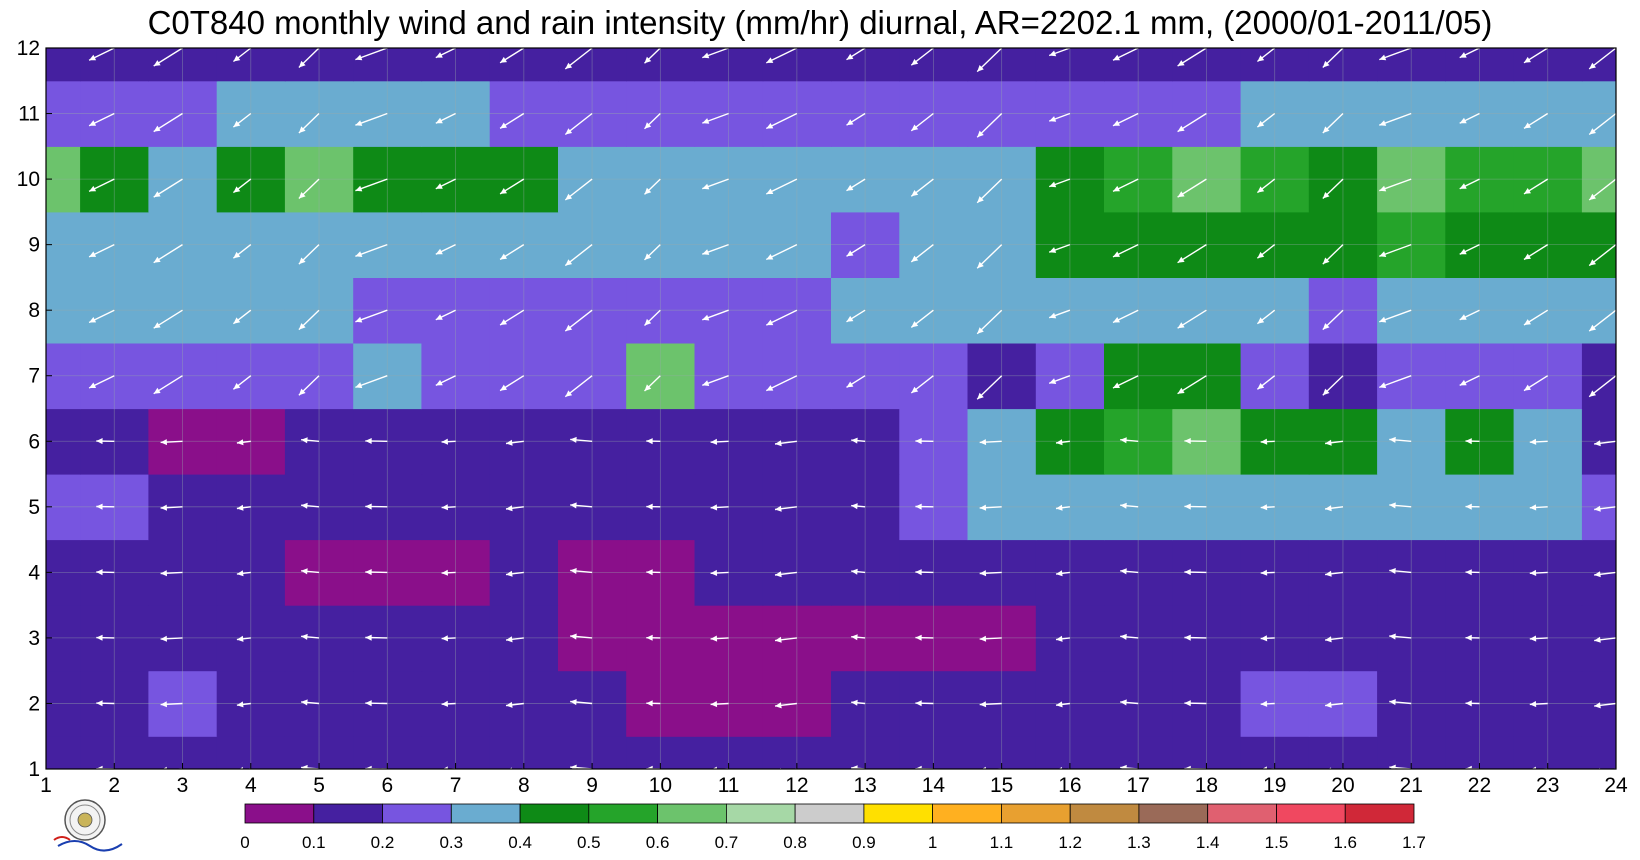  I want to click on colorbar-label: 0.8, so click(795, 842).